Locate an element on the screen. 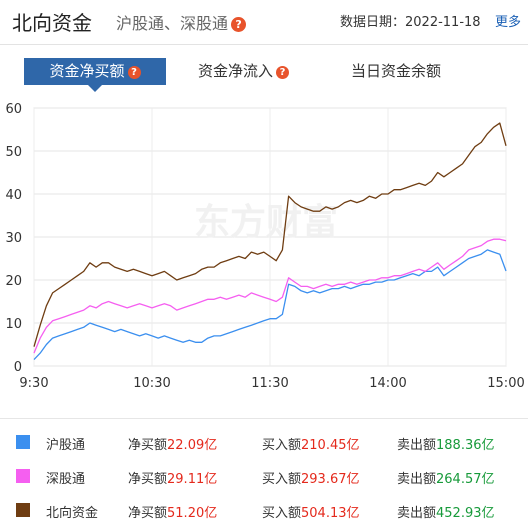 This screenshot has width=528, height=529. page-subtitle: 沪股通、深股通? is located at coordinates (181, 22).